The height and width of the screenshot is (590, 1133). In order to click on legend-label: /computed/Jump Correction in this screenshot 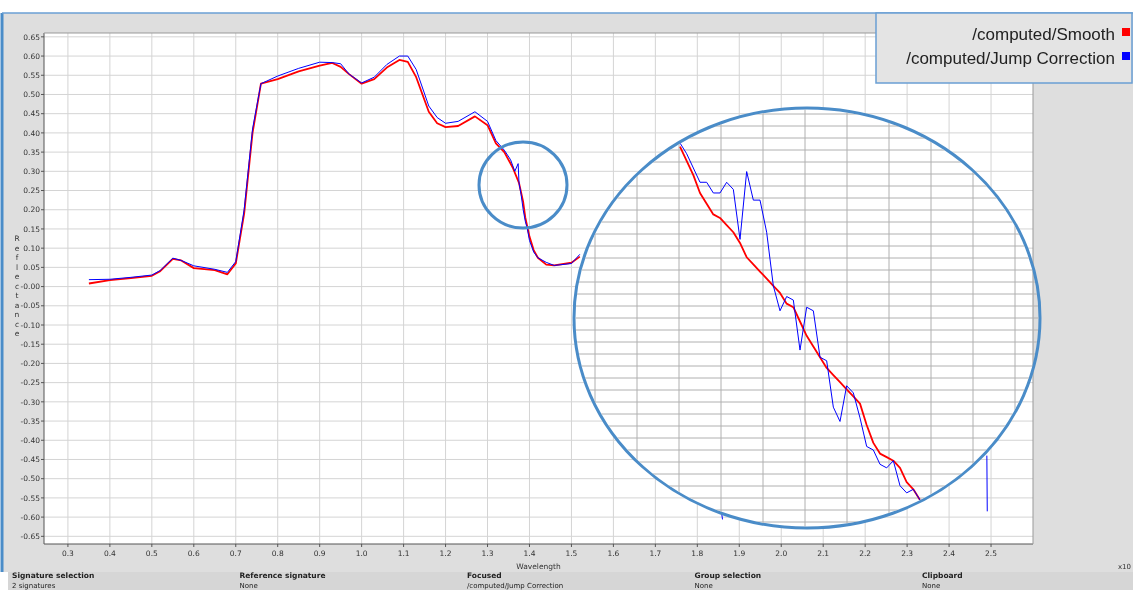, I will do `click(1010, 58)`.